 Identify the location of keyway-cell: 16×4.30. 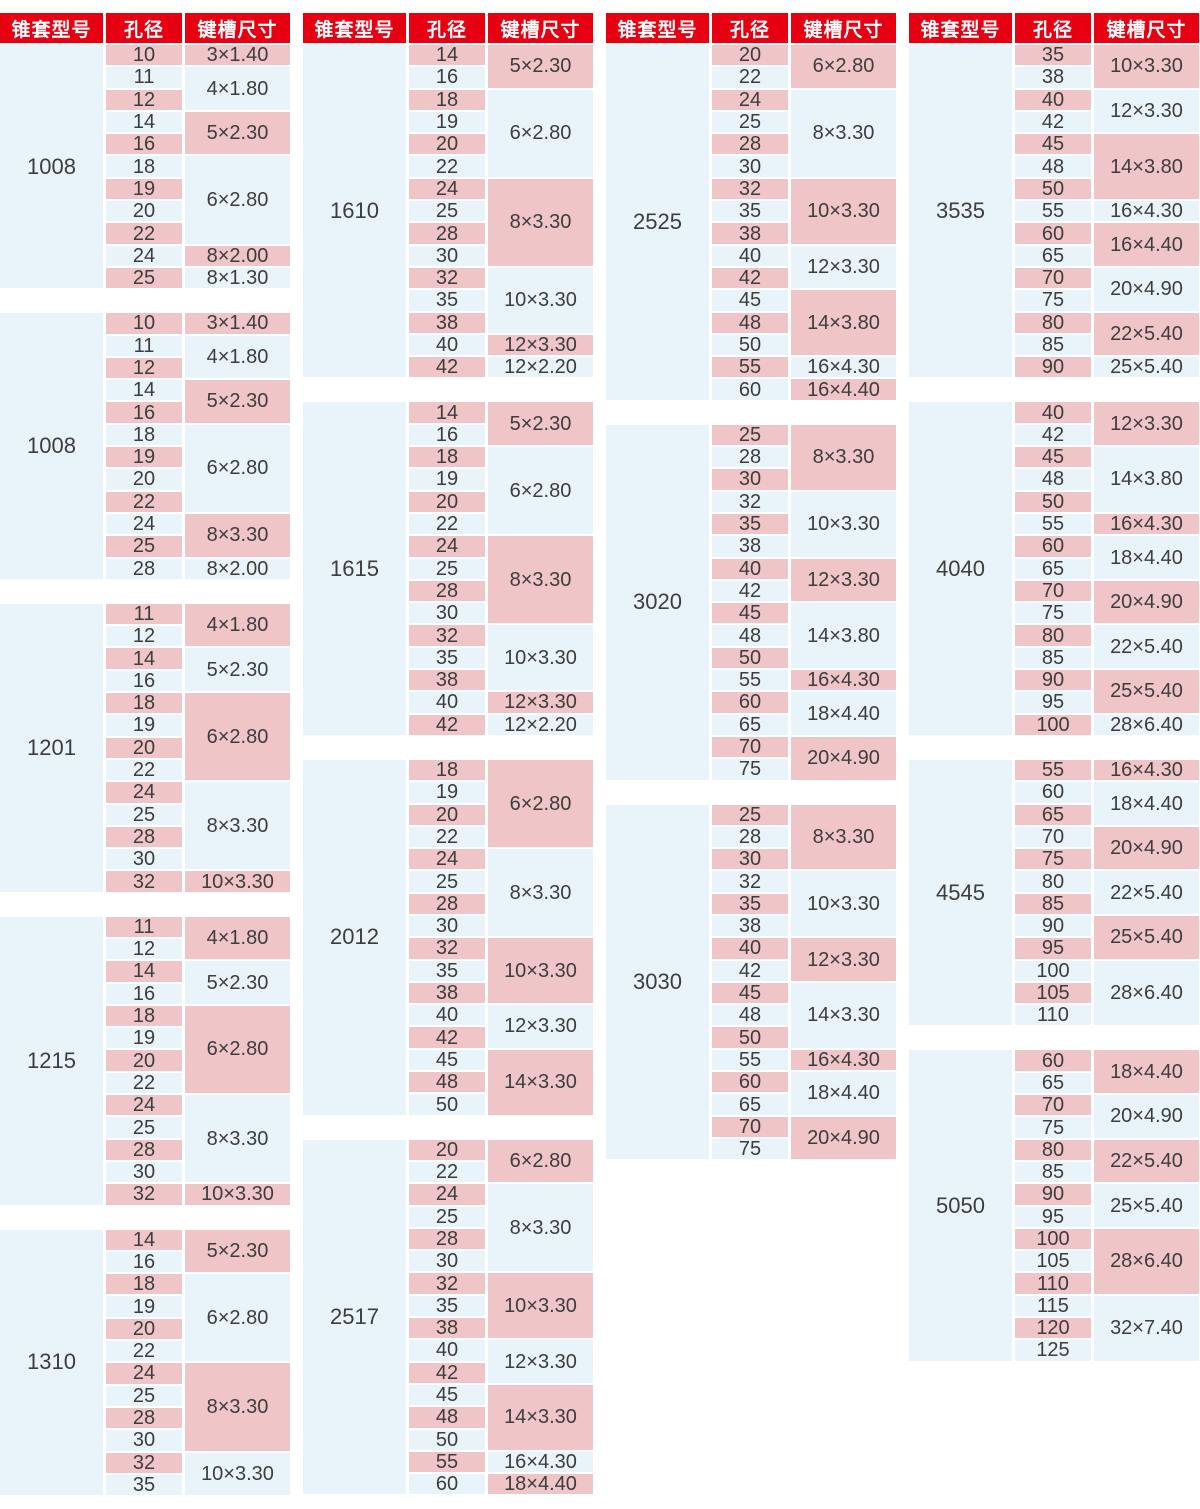
(843, 1060).